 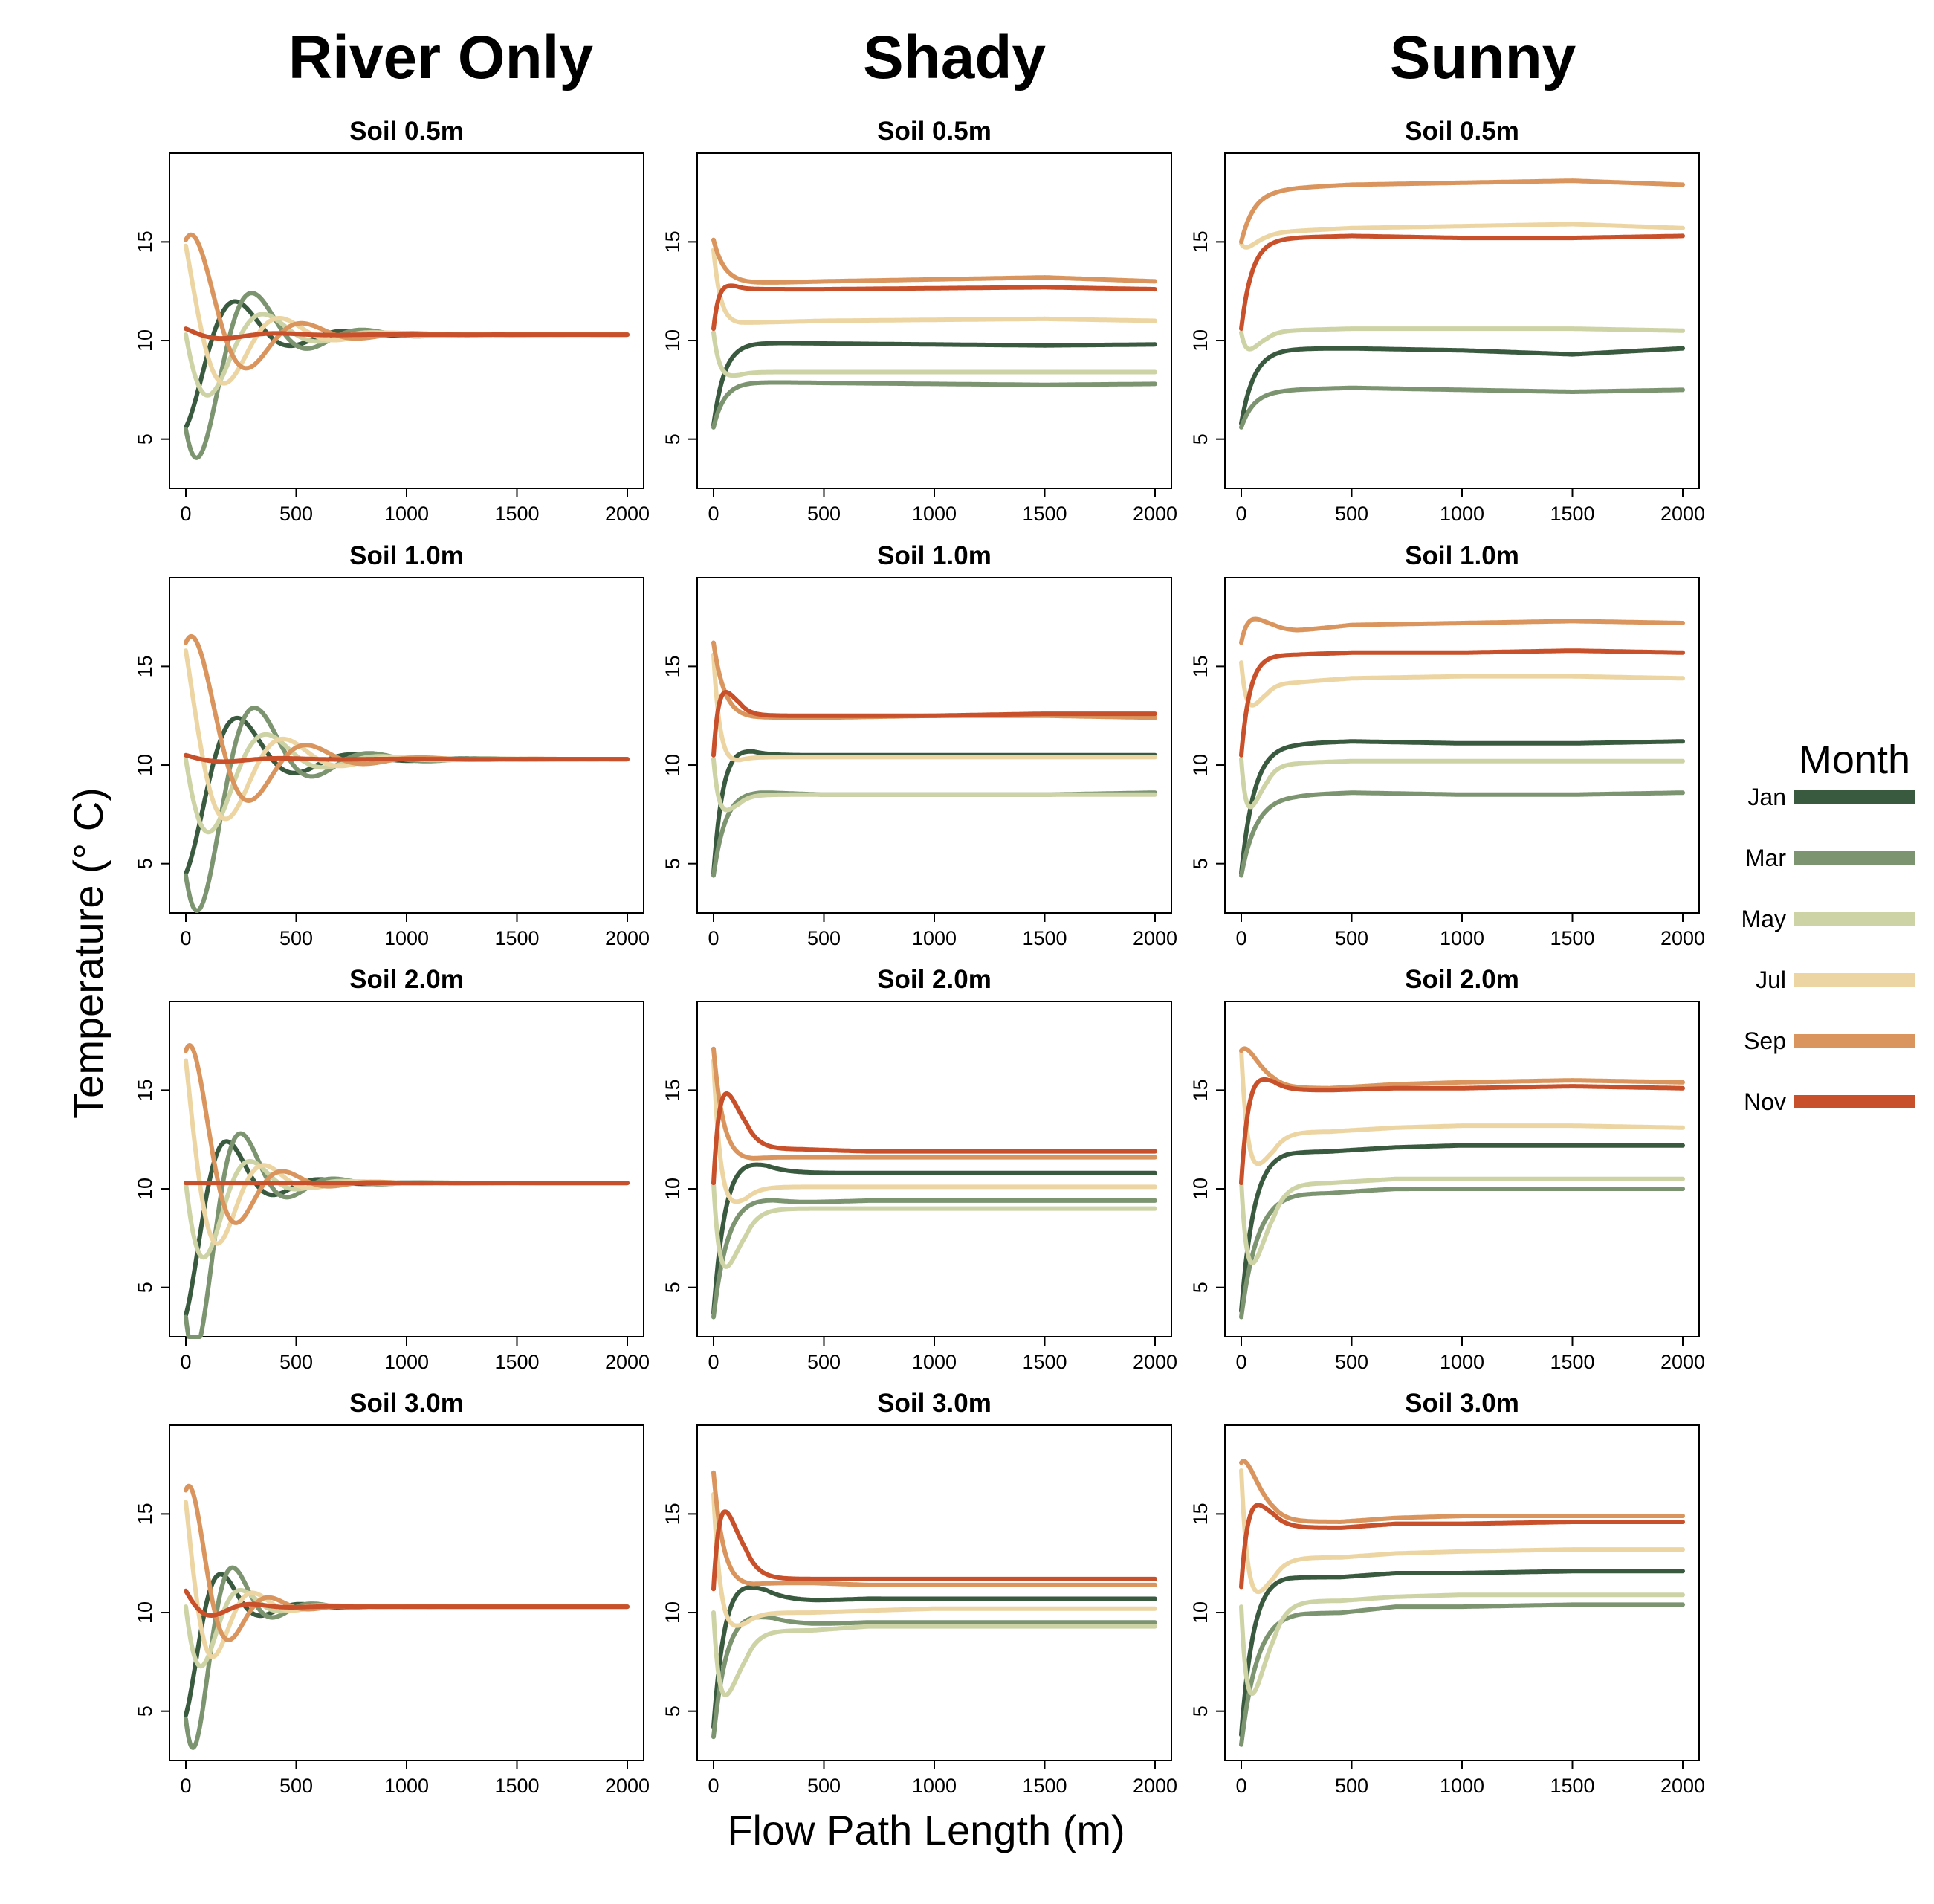 I want to click on panel-river-only-soil-2-0m: Soil 2.0m 0 500 1000 1500 2000 5 10 15, so click(x=392, y=1169).